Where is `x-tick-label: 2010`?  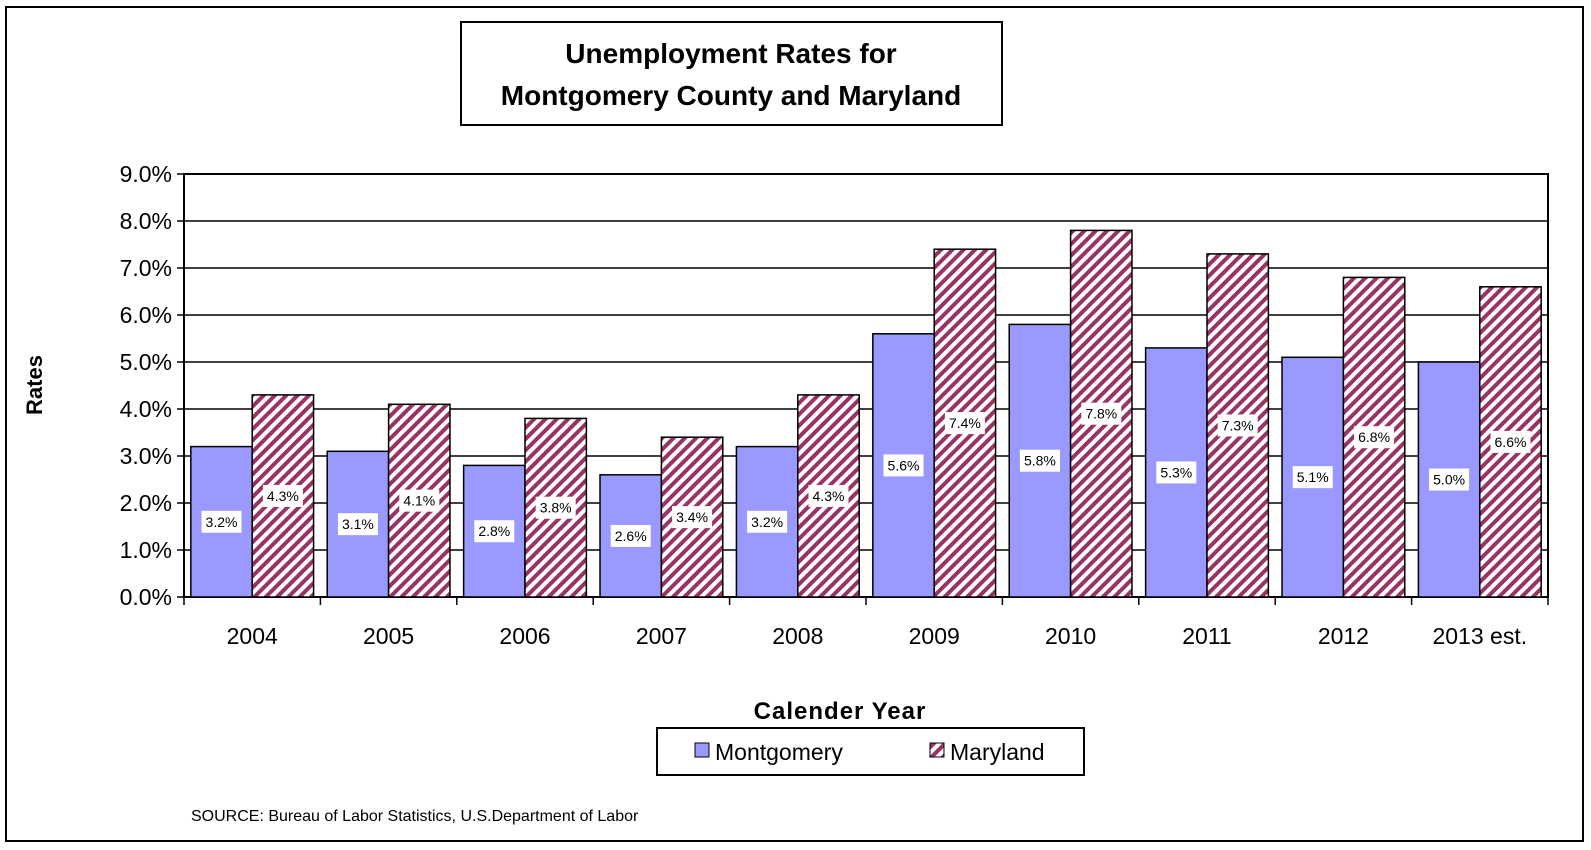
x-tick-label: 2010 is located at coordinates (1070, 636).